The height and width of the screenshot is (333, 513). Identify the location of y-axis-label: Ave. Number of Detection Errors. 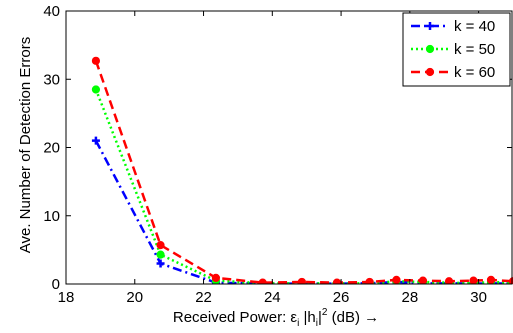
(25, 145).